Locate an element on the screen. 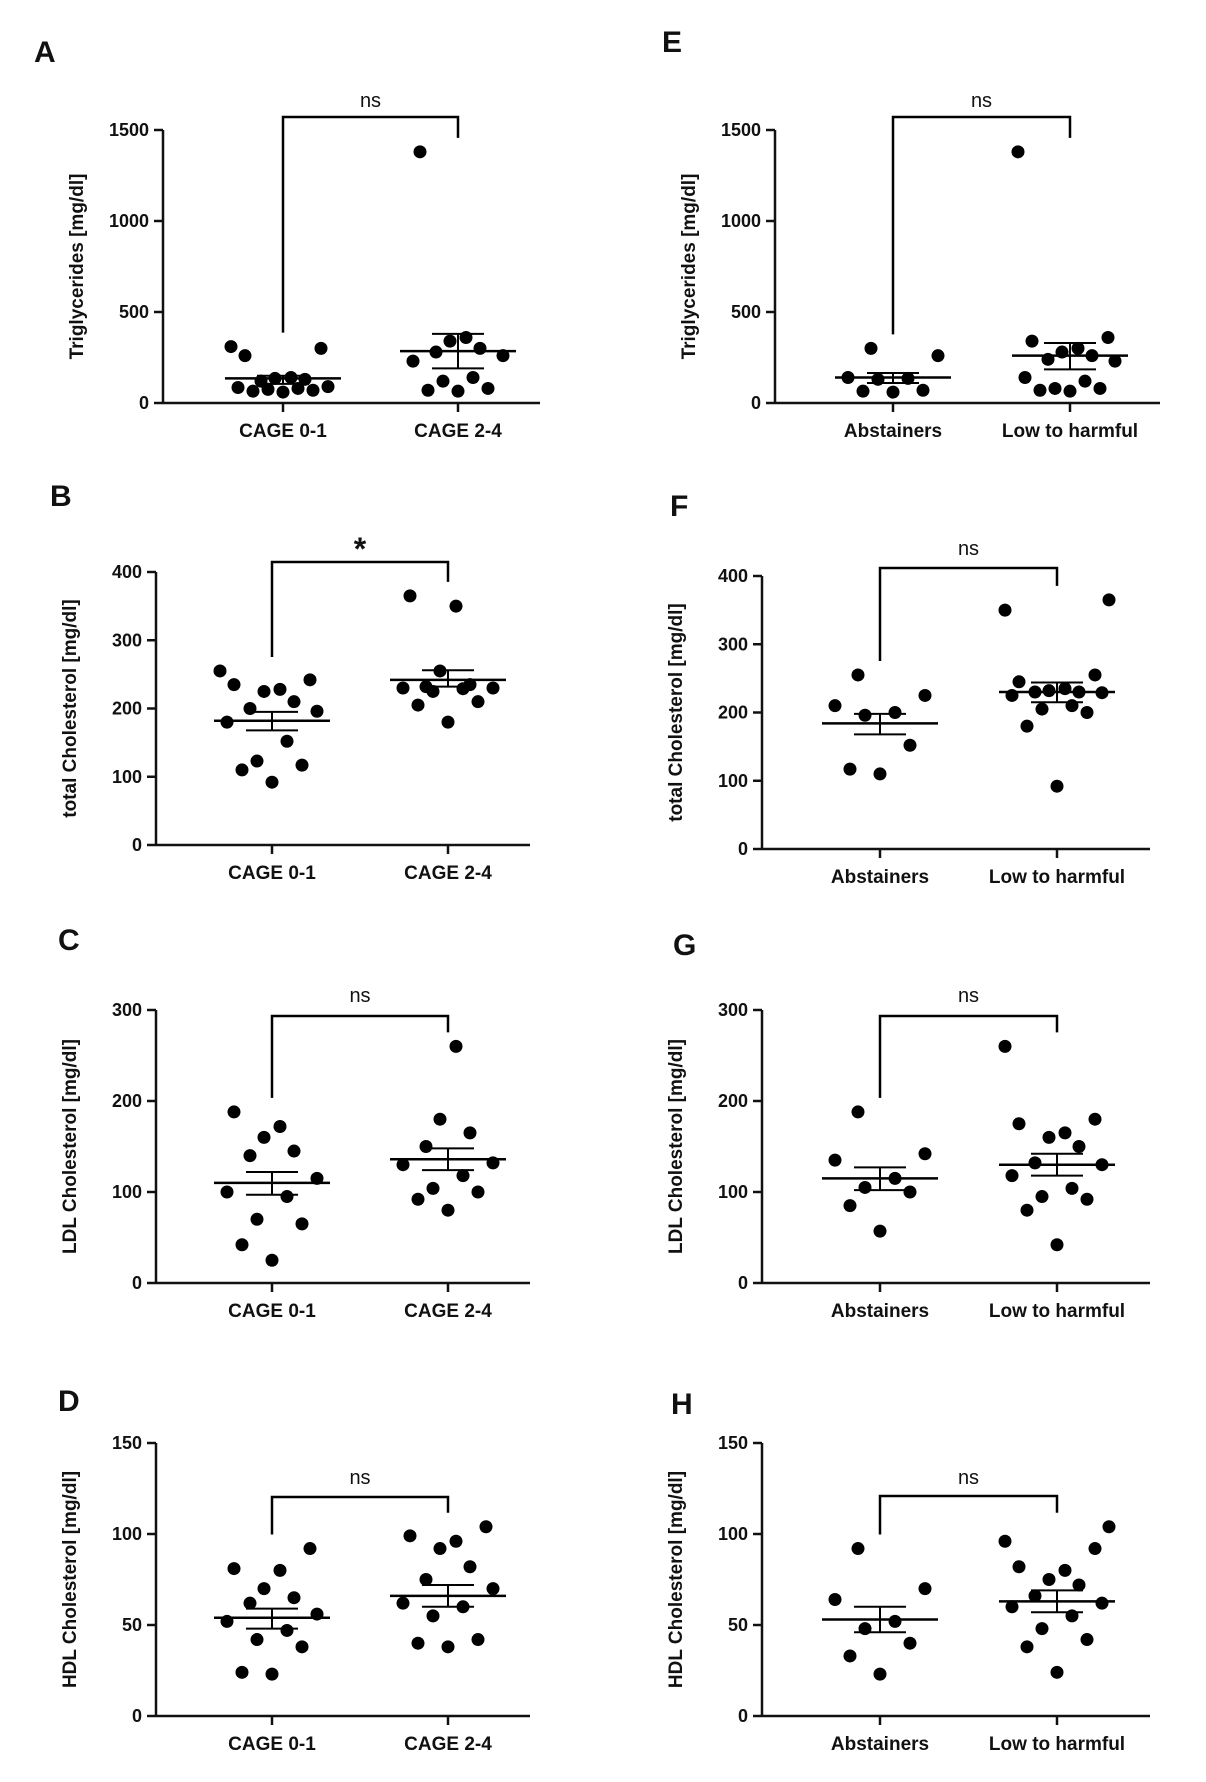 The width and height of the screenshot is (1206, 1782). panel-letter: E is located at coordinates (672, 42).